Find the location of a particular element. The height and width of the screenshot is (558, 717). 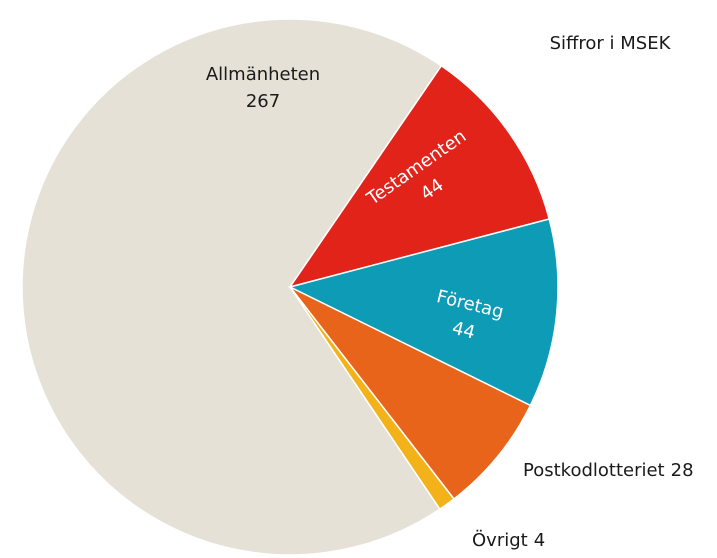

slice-label: Övrigt 4 is located at coordinates (508, 540).